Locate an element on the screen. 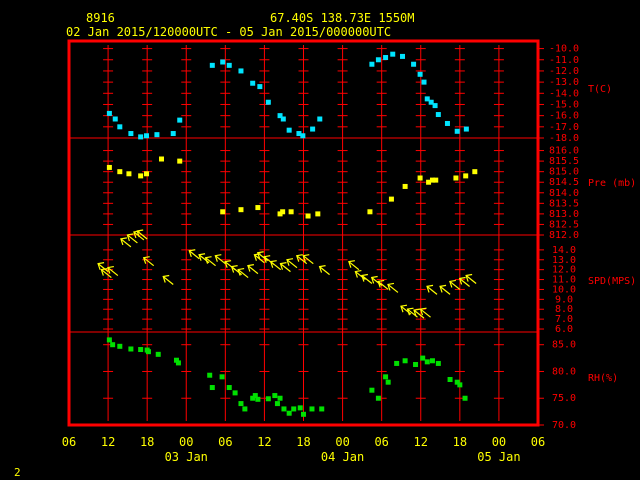 The image size is (640, 480). y-tick-label: 9.0 is located at coordinates (564, 299).